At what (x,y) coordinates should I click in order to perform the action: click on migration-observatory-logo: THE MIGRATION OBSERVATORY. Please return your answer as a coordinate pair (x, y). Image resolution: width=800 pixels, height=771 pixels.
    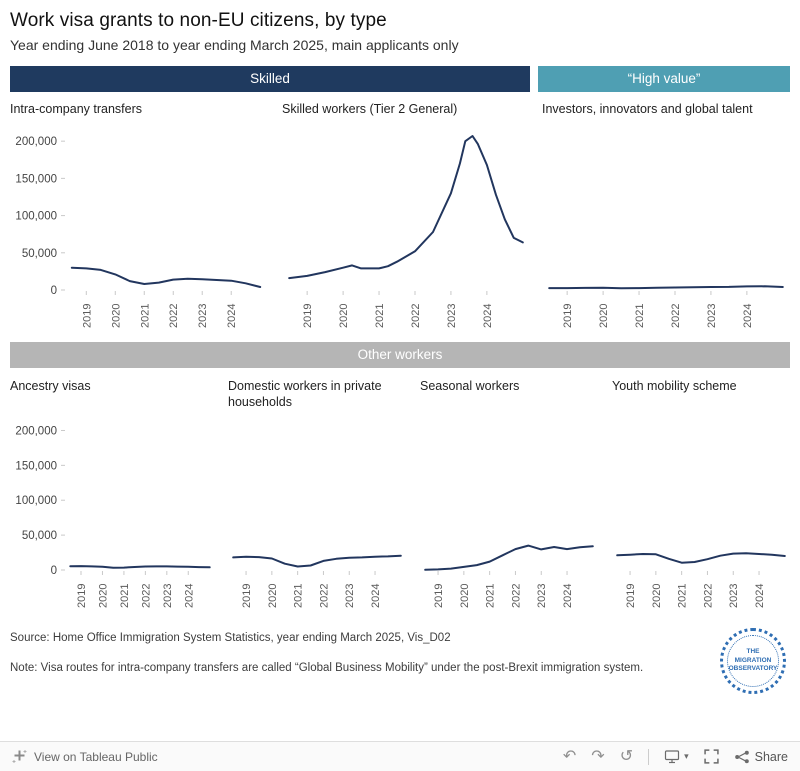
    Looking at the image, I should click on (753, 661).